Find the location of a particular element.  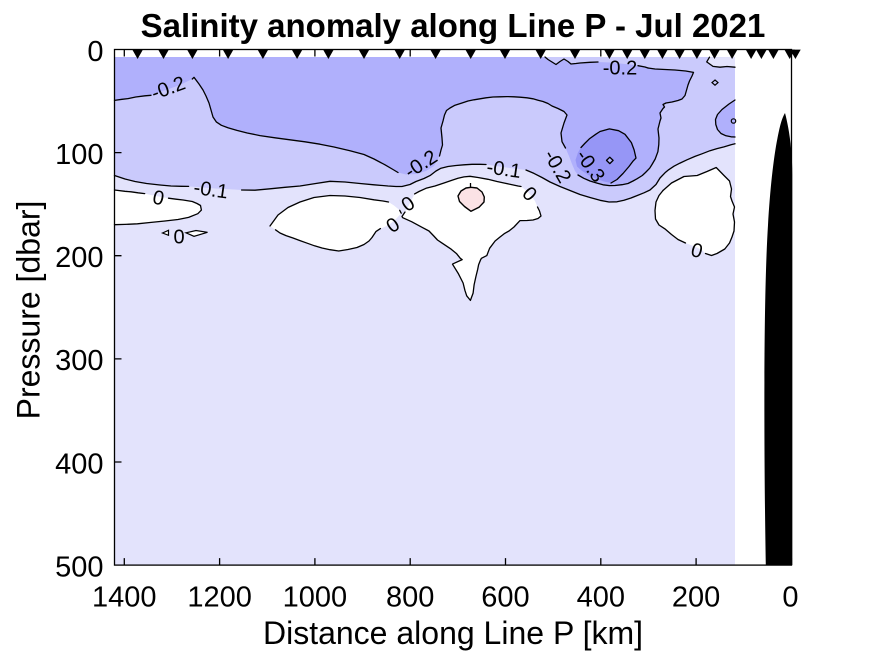

svg-text: 800 is located at coordinates (410, 597).